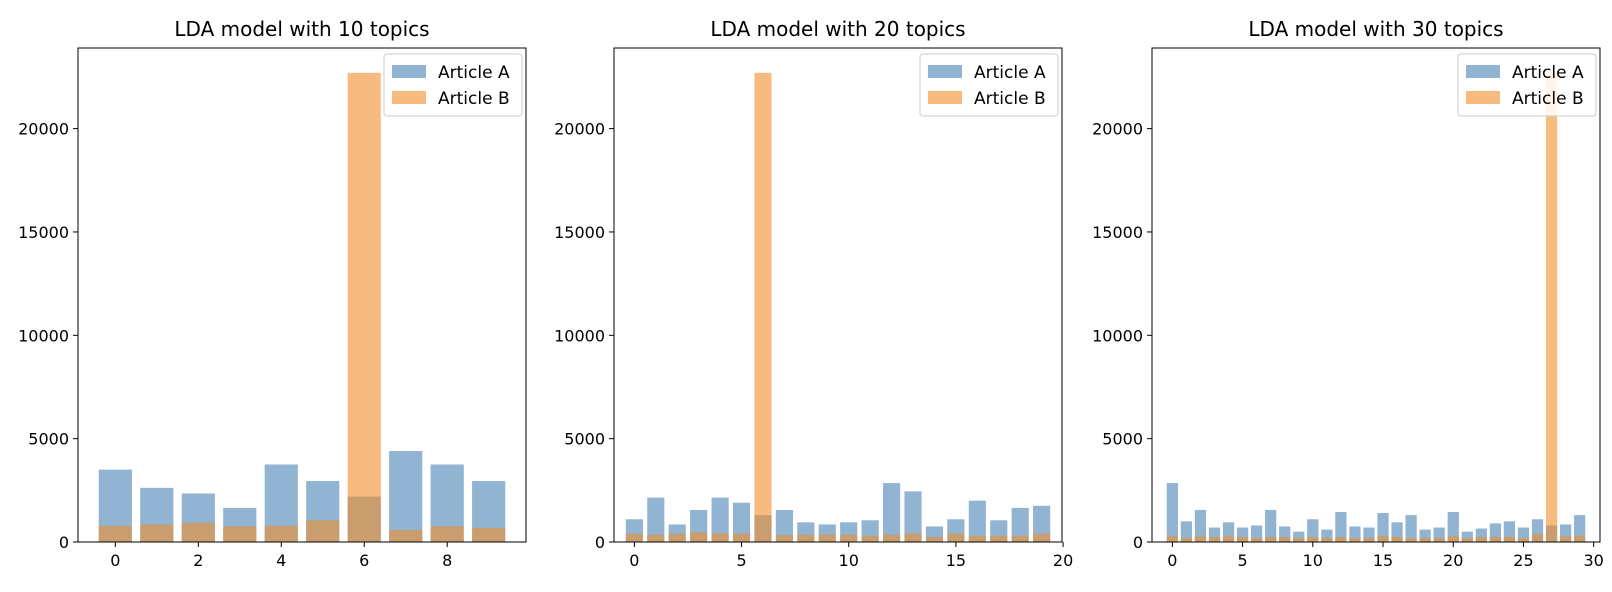  I want to click on x-tick-label: 0, so click(634, 560).